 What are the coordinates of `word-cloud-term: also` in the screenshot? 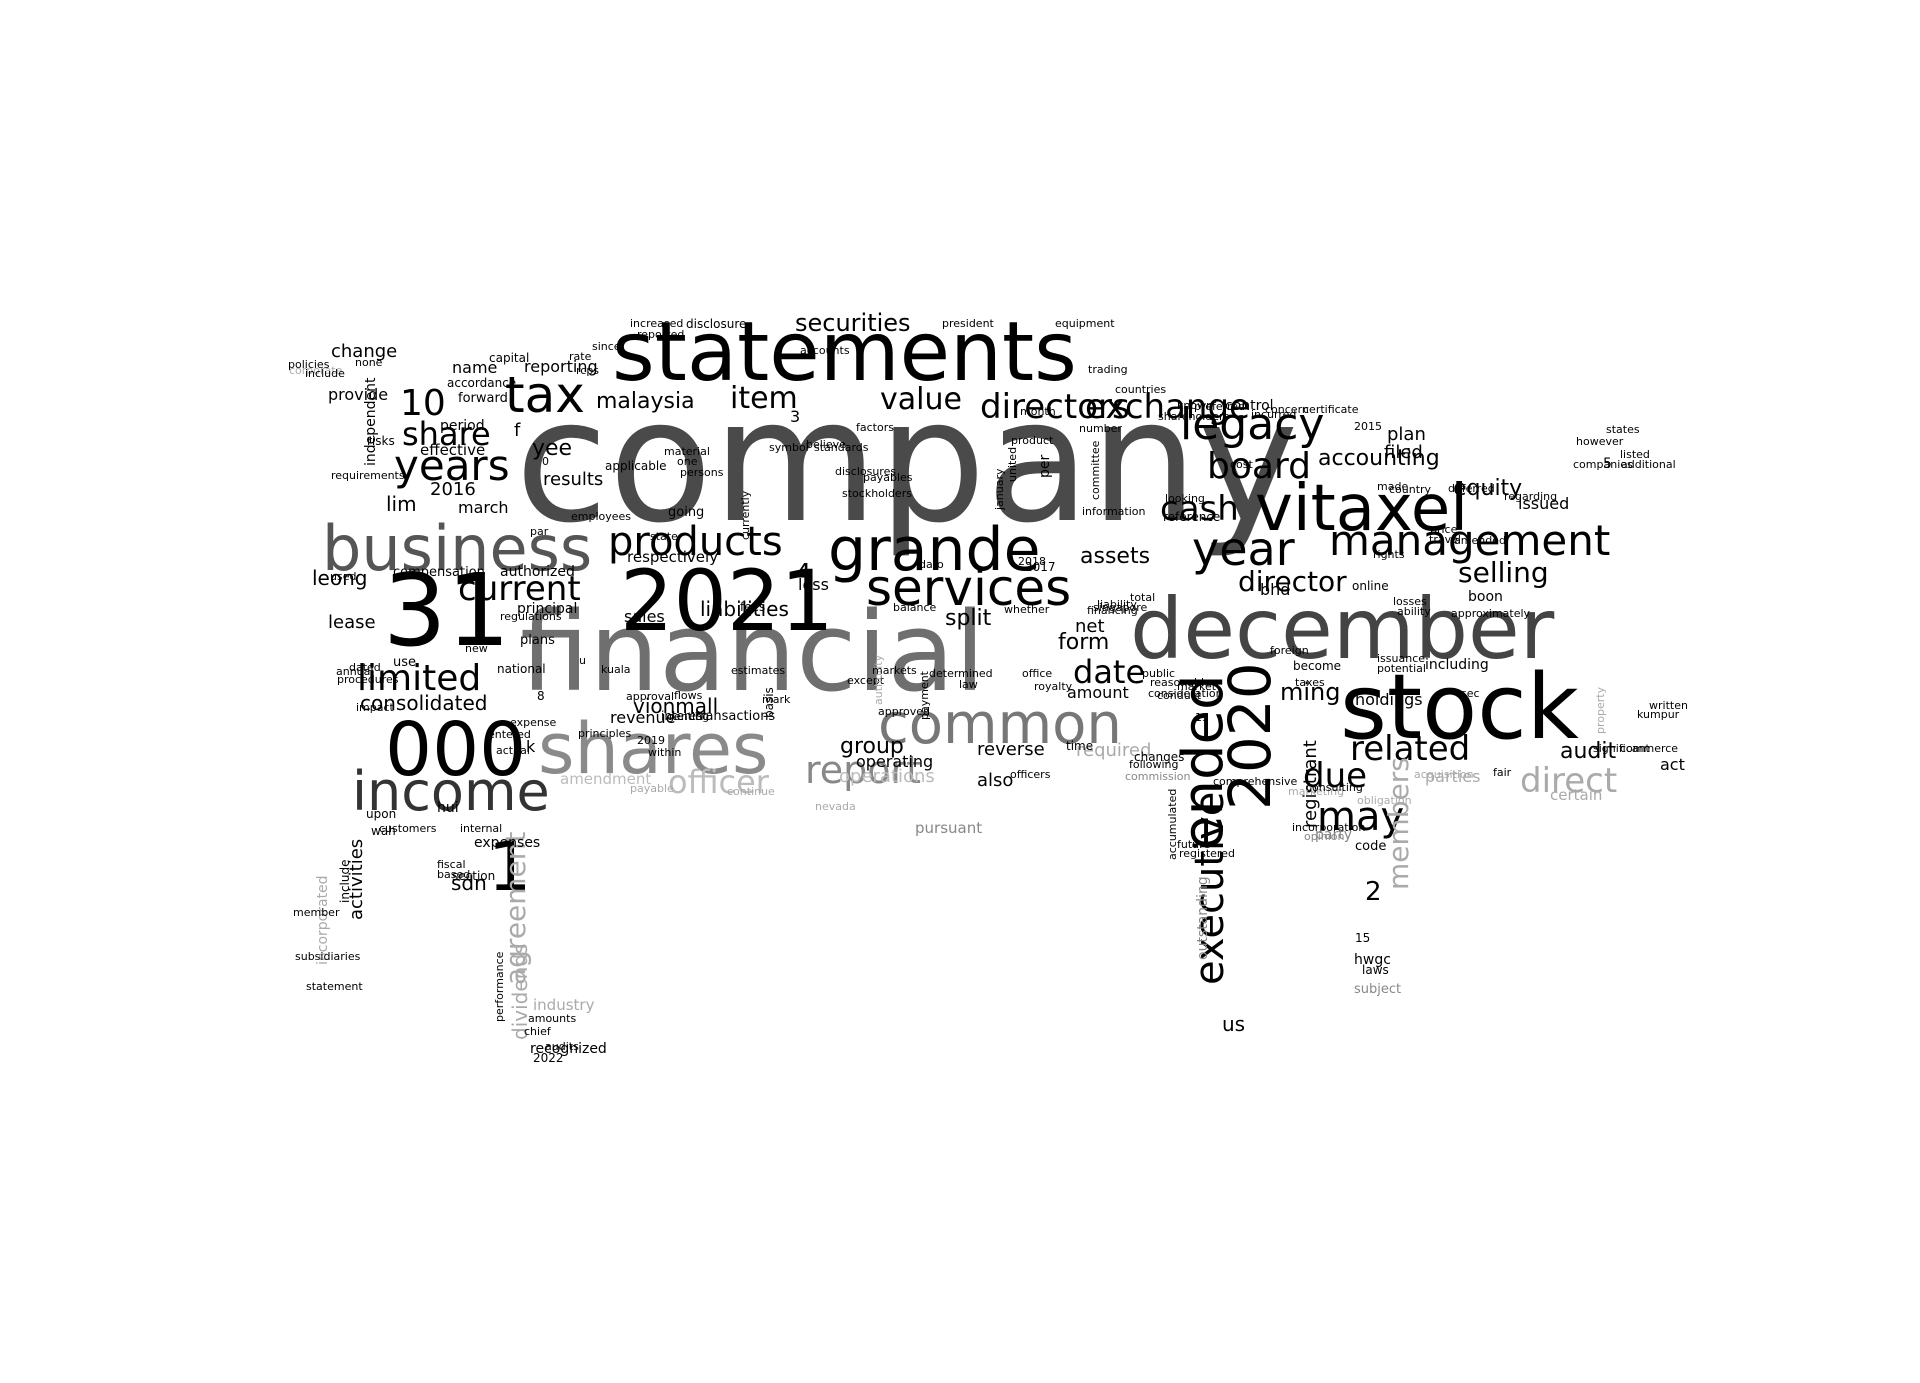 It's located at (995, 780).